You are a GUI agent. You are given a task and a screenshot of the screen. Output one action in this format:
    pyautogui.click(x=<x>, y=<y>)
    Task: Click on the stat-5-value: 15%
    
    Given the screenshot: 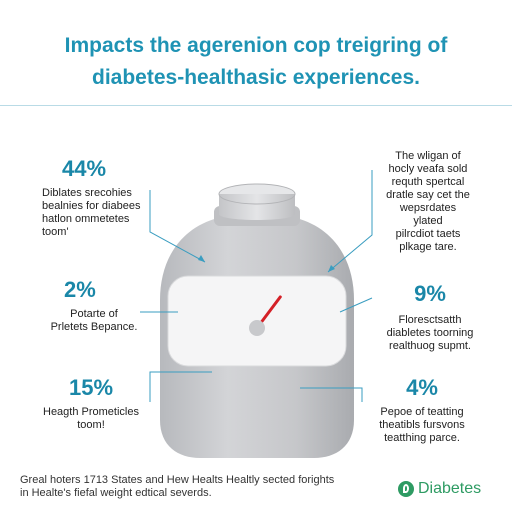 What is the action you would take?
    pyautogui.click(x=91, y=387)
    